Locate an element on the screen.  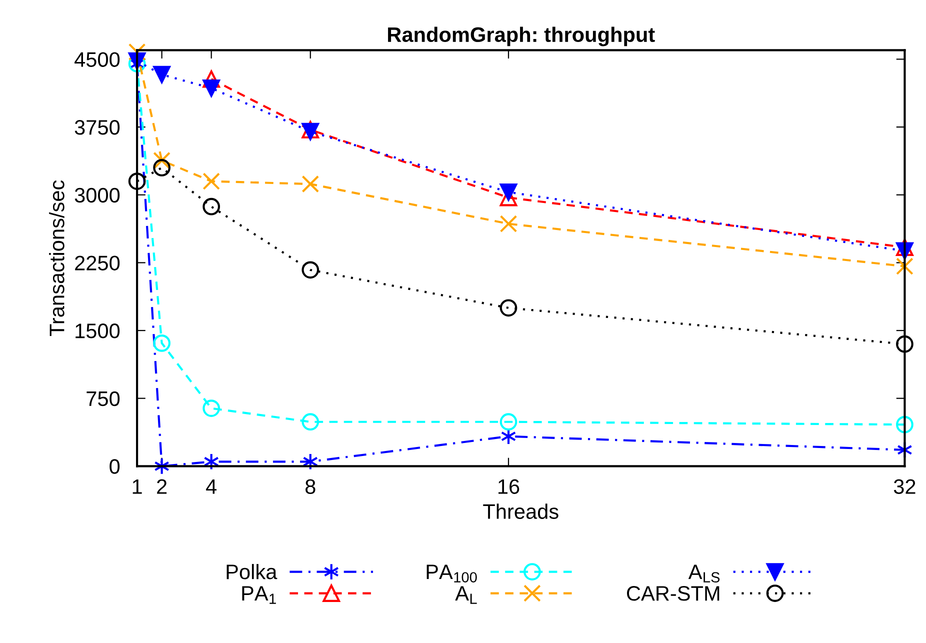
legend-label: PA$_{1}$ is located at coordinates (259, 595).